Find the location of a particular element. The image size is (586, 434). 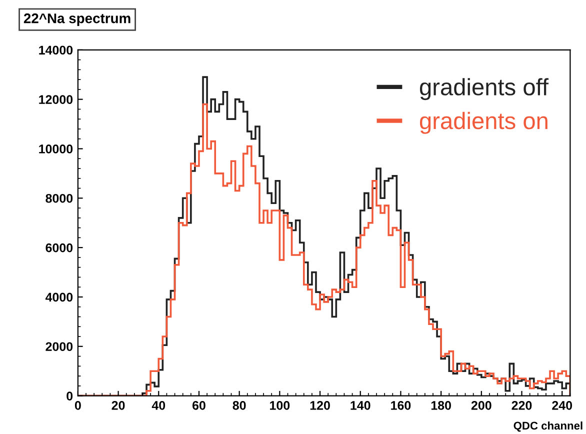

y-tick-label: 14000 is located at coordinates (56, 50).